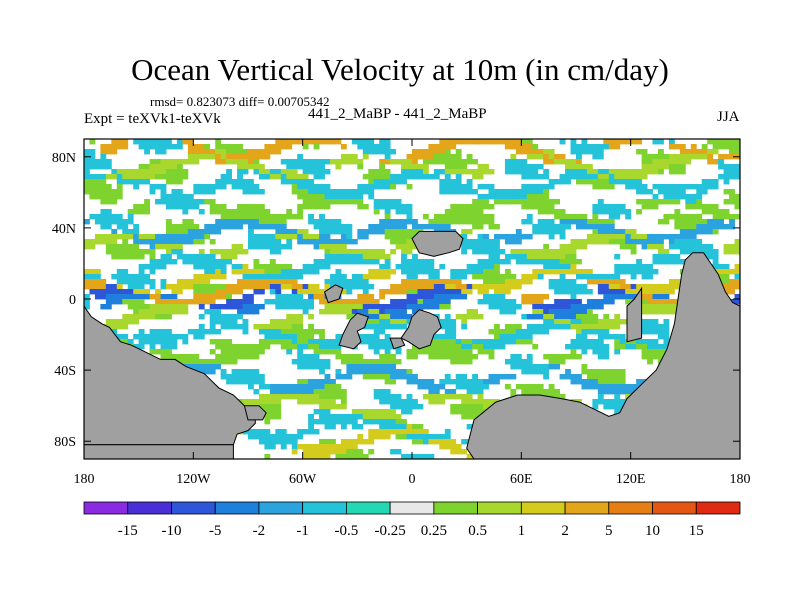  I want to click on case-label: 441_2_MaBP - 441_2_MaBP, so click(397, 114).